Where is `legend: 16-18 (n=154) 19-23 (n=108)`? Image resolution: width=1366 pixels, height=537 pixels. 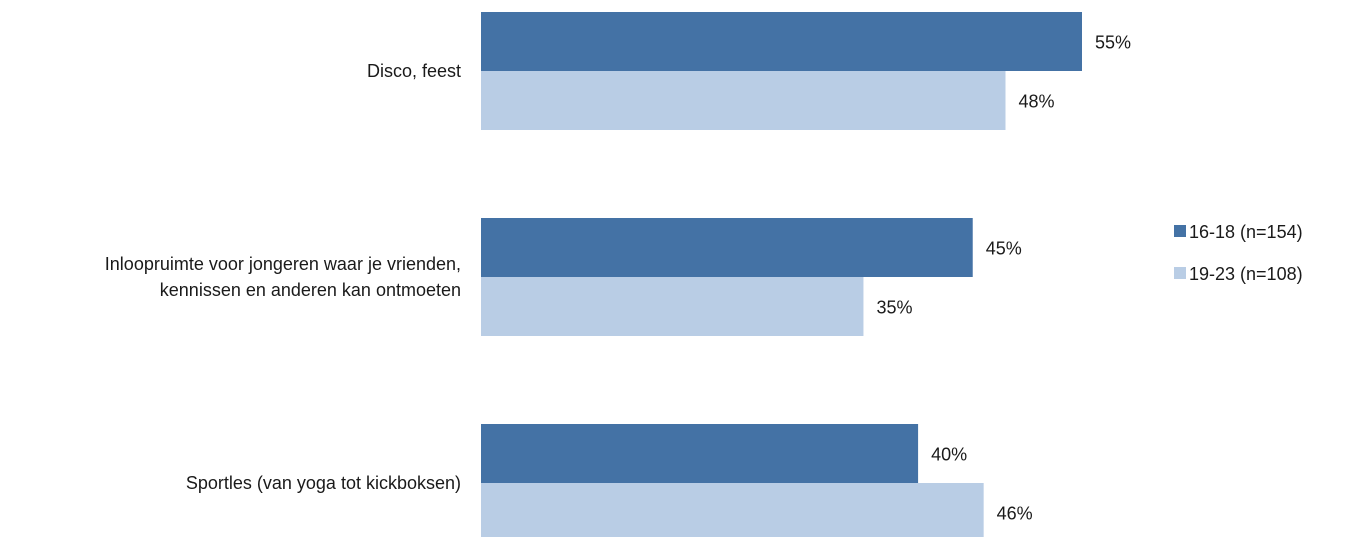
legend: 16-18 (n=154) 19-23 (n=108) is located at coordinates (1238, 253).